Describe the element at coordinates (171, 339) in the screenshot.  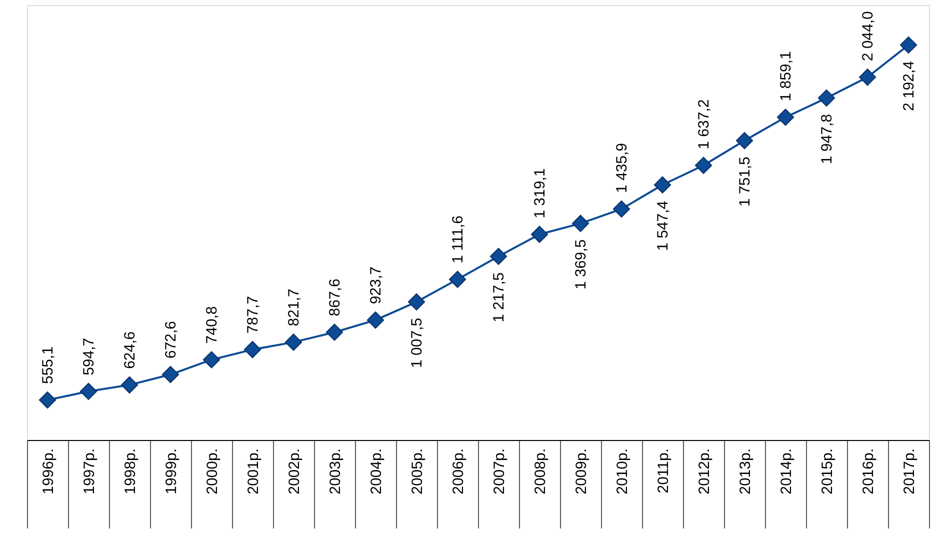
I see `data-label: 672,6` at that location.